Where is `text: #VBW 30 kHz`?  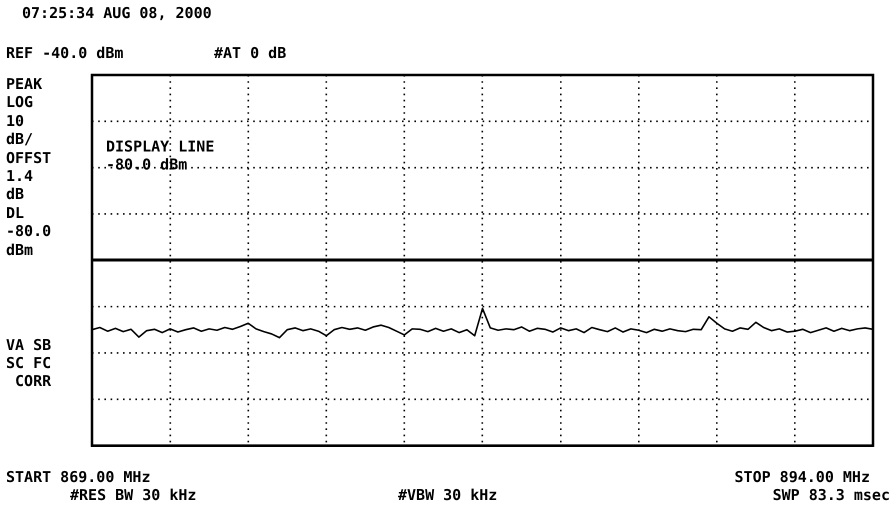
text: #VBW 30 kHz is located at coordinates (448, 495).